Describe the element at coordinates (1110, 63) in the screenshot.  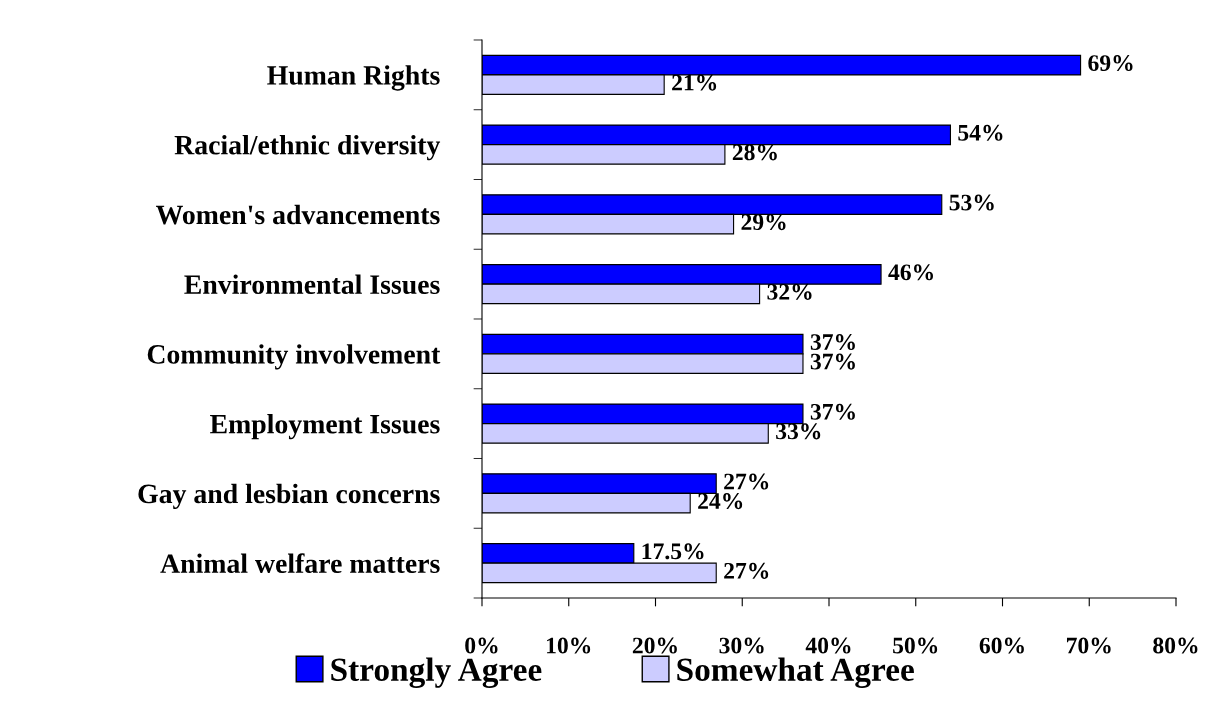
I see `data-label: 69%` at that location.